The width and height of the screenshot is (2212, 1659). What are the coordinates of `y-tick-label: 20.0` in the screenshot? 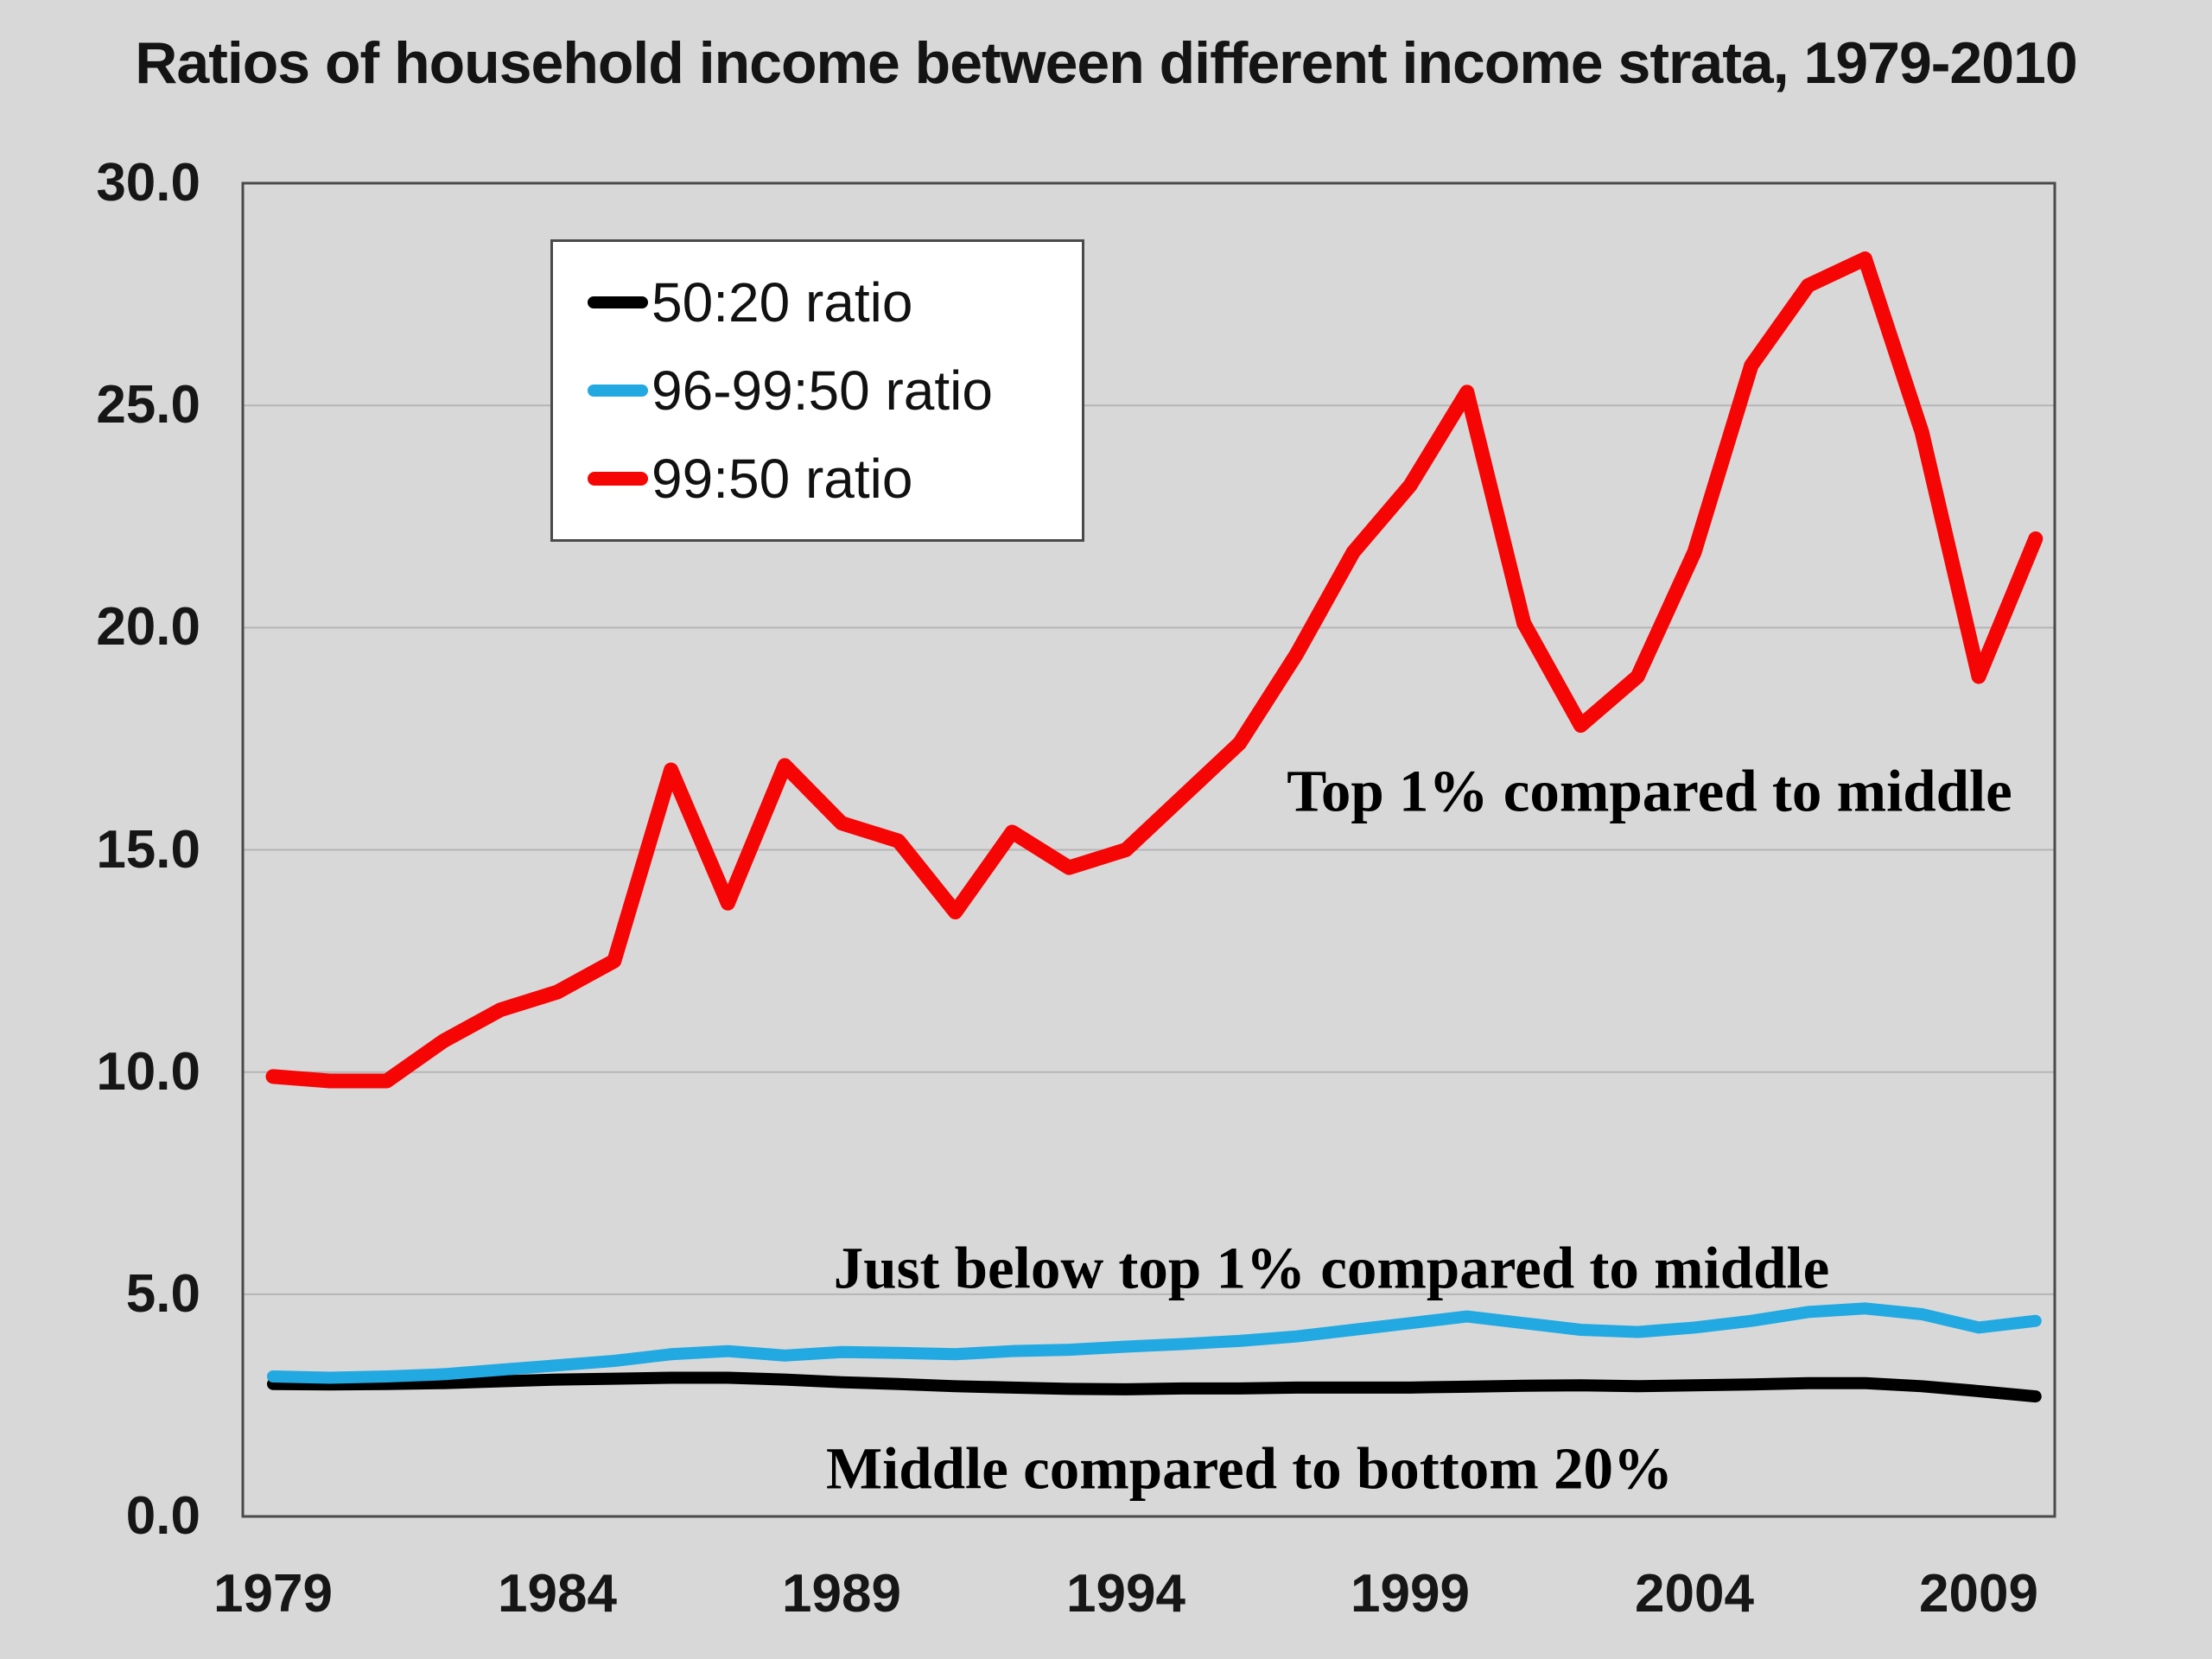 It's located at (148, 627).